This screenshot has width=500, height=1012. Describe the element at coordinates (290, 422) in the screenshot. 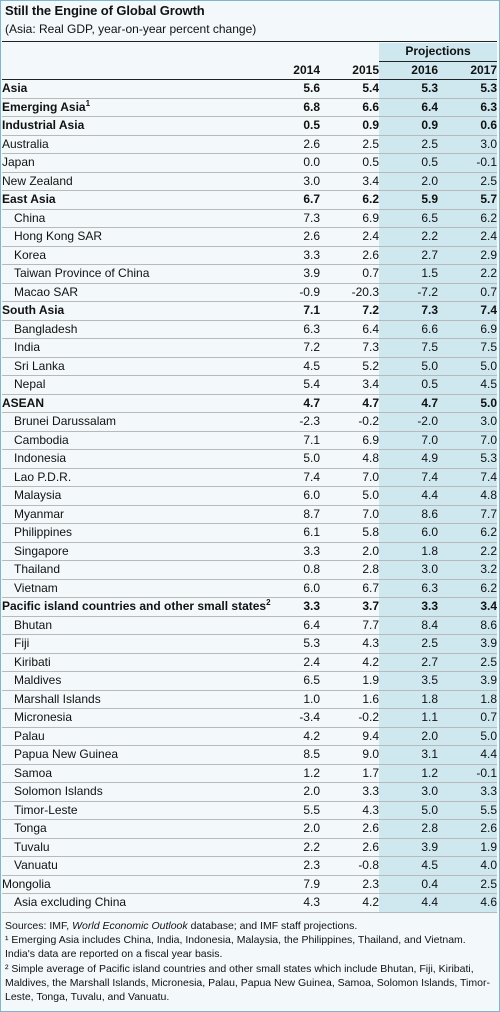

I see `value-cell: -2.3` at that location.